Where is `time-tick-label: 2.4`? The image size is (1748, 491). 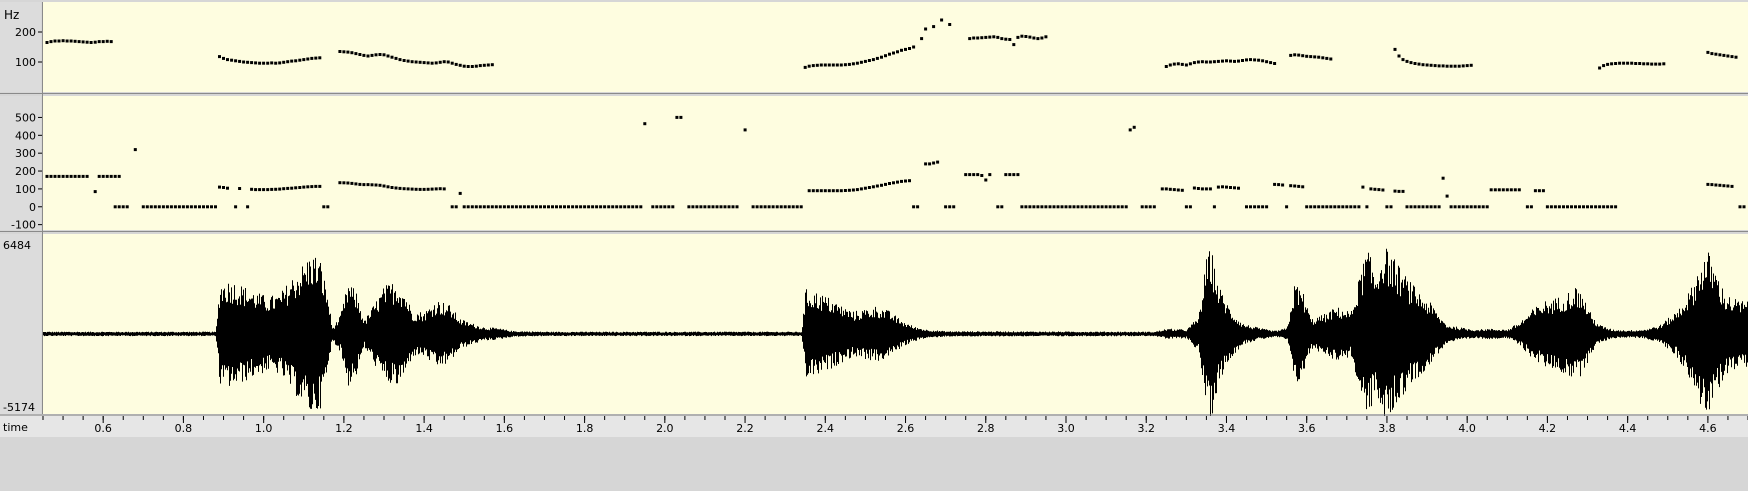 time-tick-label: 2.4 is located at coordinates (826, 428).